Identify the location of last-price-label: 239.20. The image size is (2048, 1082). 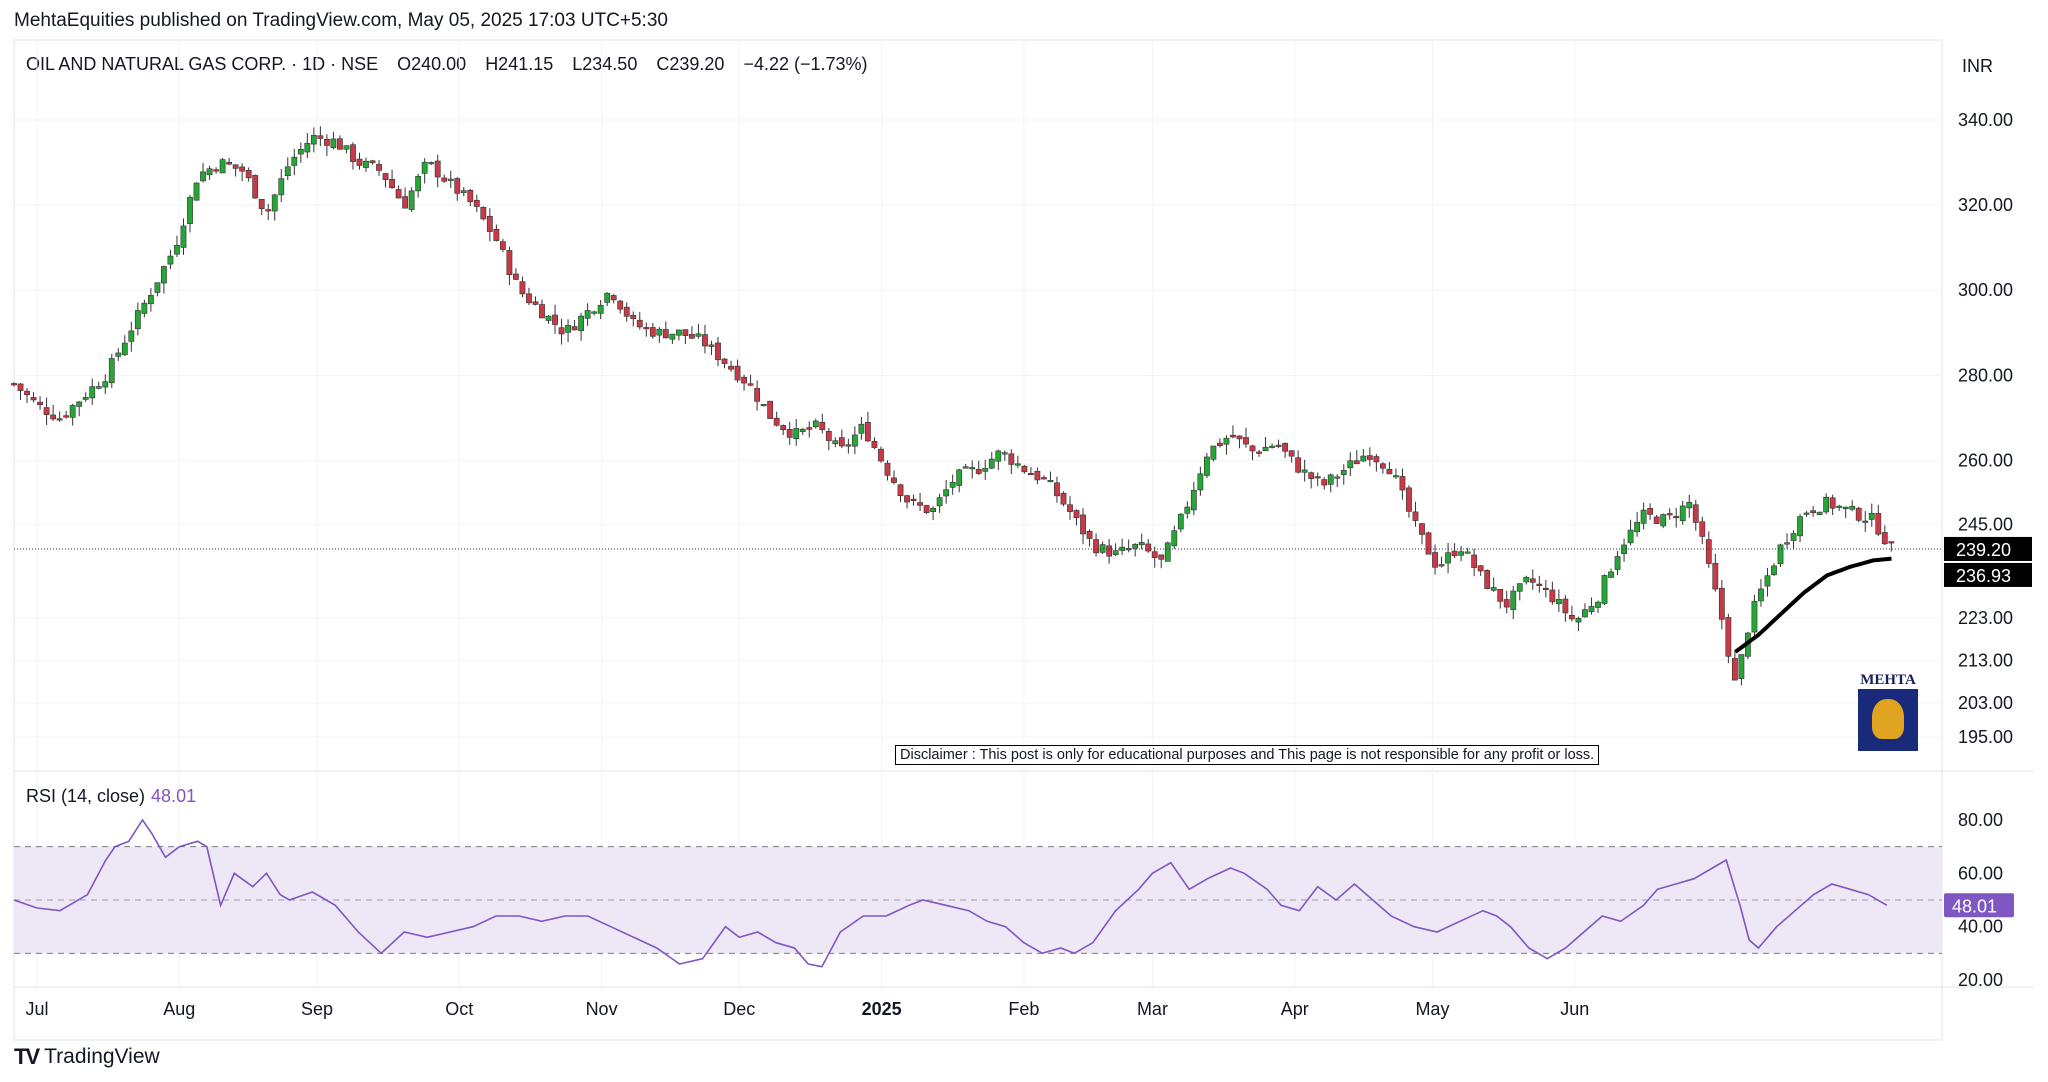
(1983, 550).